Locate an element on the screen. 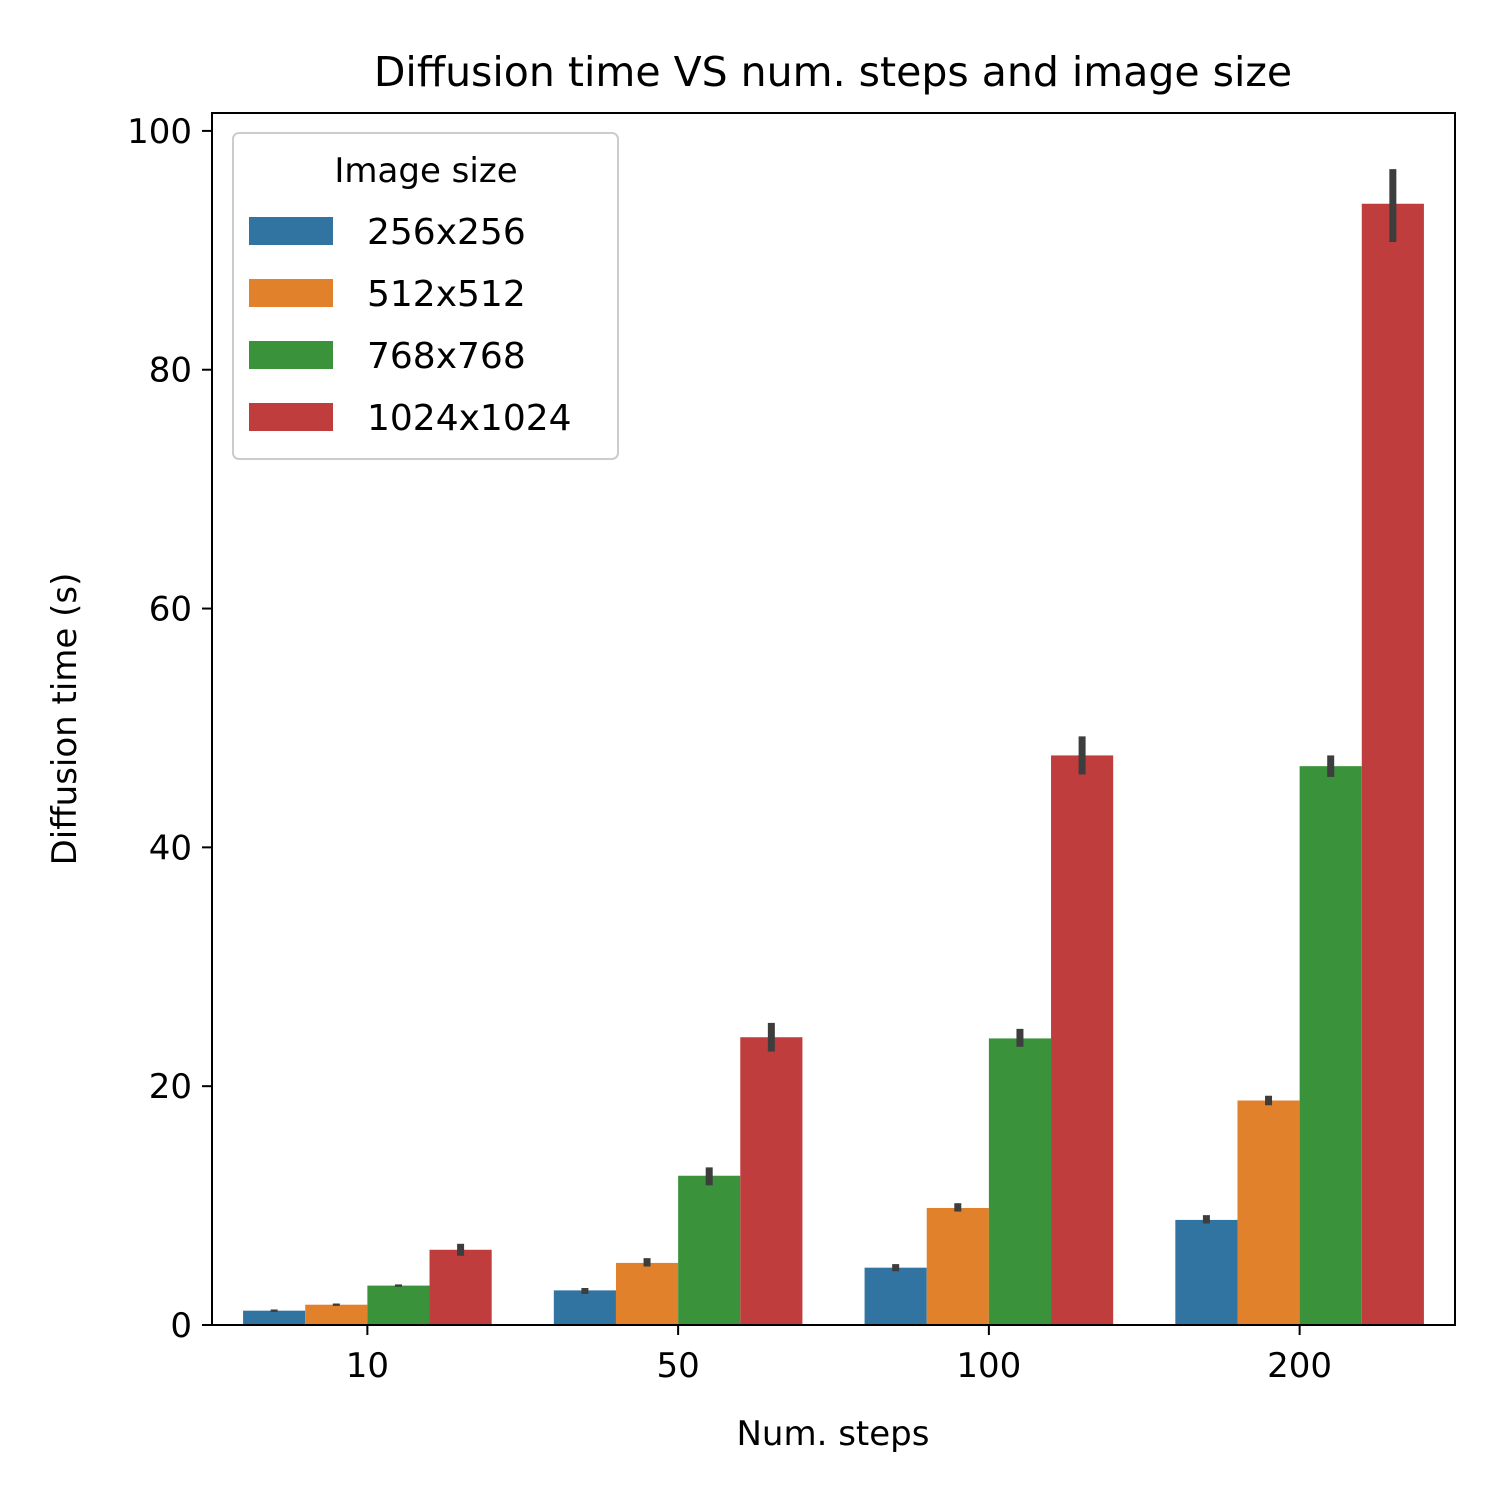 This screenshot has width=1500, height=1500. legend-title: Image size is located at coordinates (425, 171).